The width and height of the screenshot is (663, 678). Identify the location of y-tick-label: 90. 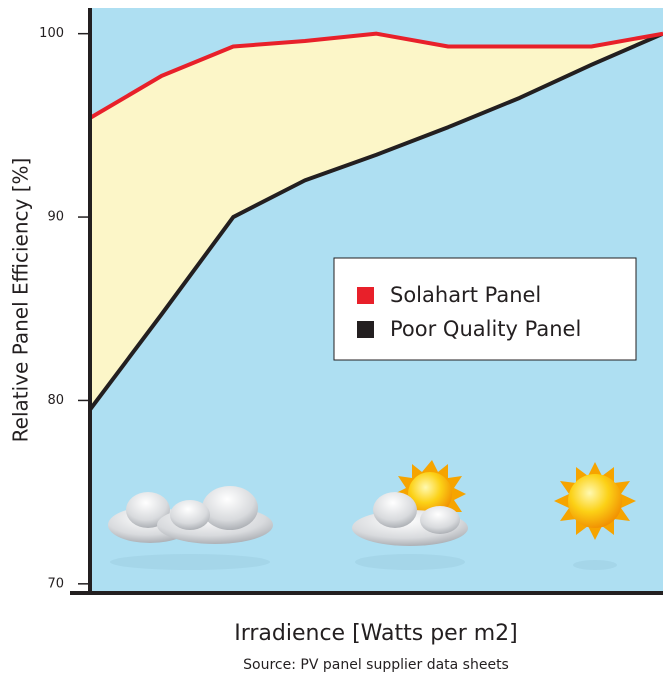
(55, 217).